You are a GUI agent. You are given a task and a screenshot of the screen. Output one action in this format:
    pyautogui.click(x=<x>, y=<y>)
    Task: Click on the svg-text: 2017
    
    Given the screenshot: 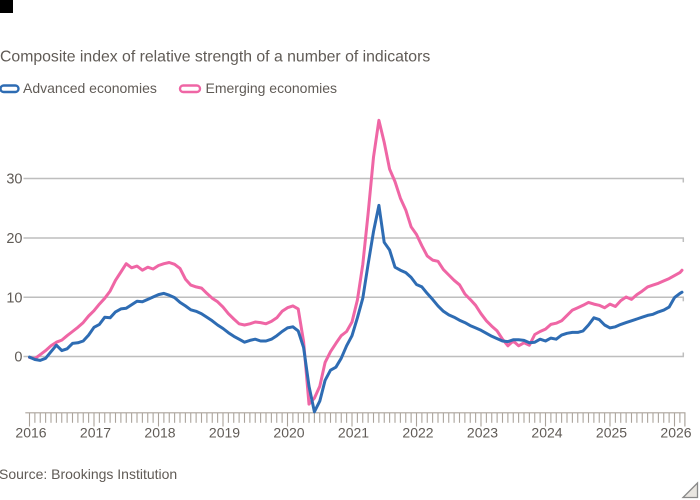 What is the action you would take?
    pyautogui.click(x=95, y=433)
    